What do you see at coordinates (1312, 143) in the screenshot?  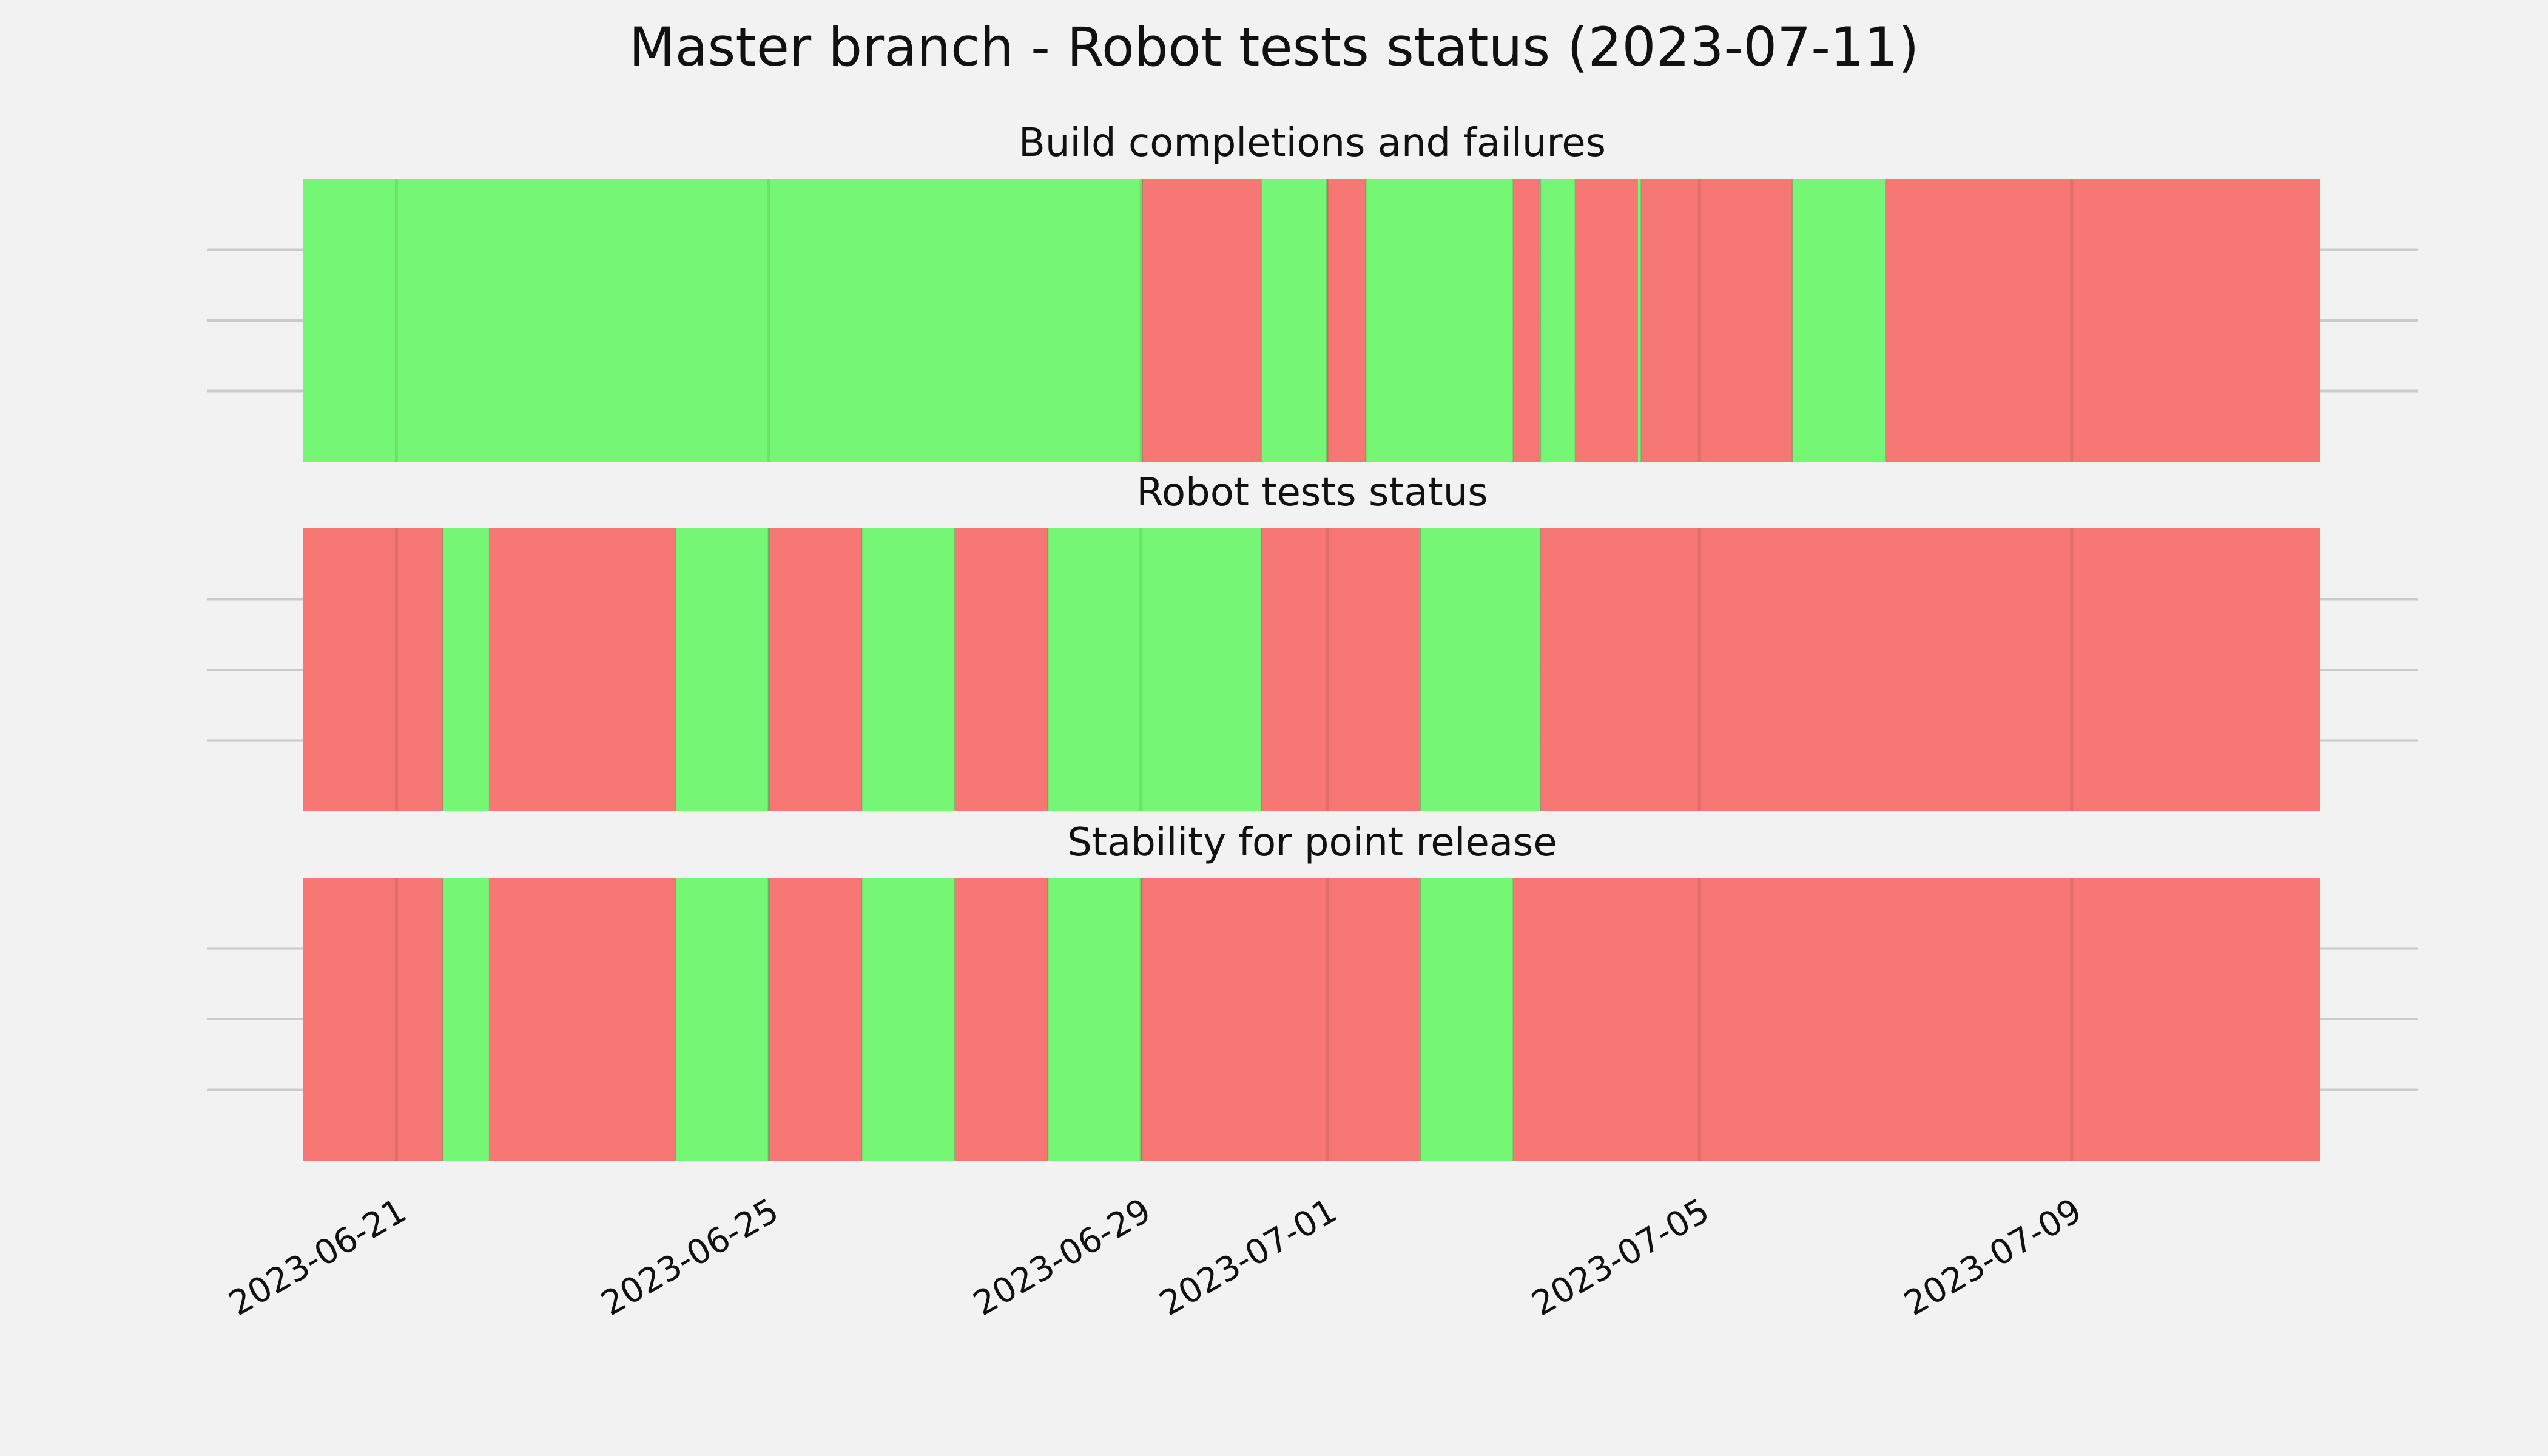 I see `panel-title: Build completions and failures` at bounding box center [1312, 143].